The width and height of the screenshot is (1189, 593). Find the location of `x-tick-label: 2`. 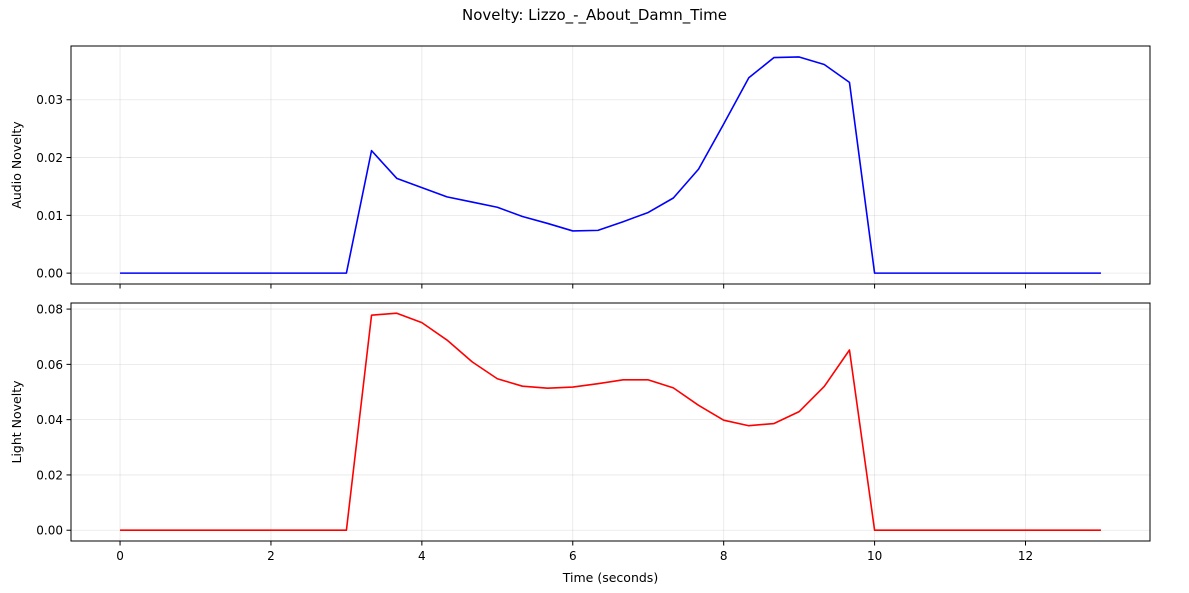

x-tick-label: 2 is located at coordinates (271, 556).